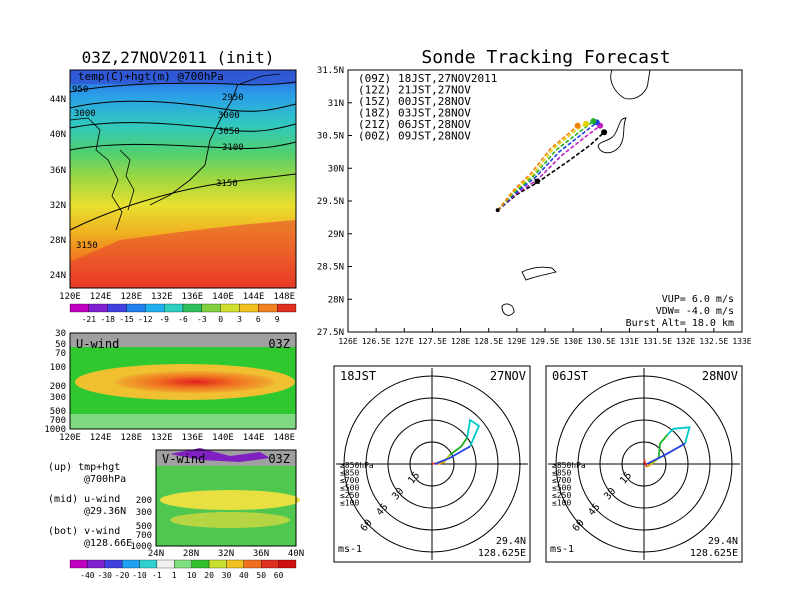 The height and width of the screenshot is (612, 792). I want to click on track-lon-tick: 130E, so click(573, 341).